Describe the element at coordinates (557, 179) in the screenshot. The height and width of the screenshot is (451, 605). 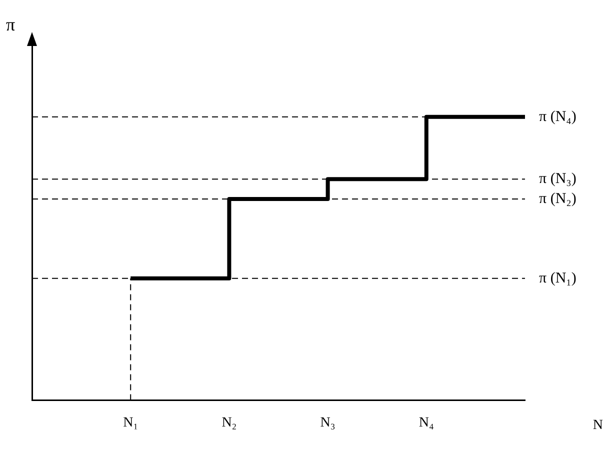
I see `ref-line-label: π (N₃)` at that location.